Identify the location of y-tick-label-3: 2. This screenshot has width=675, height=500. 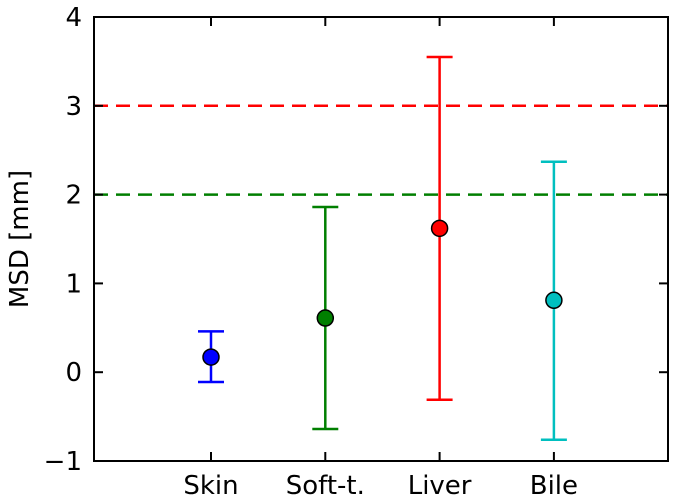
(73, 196).